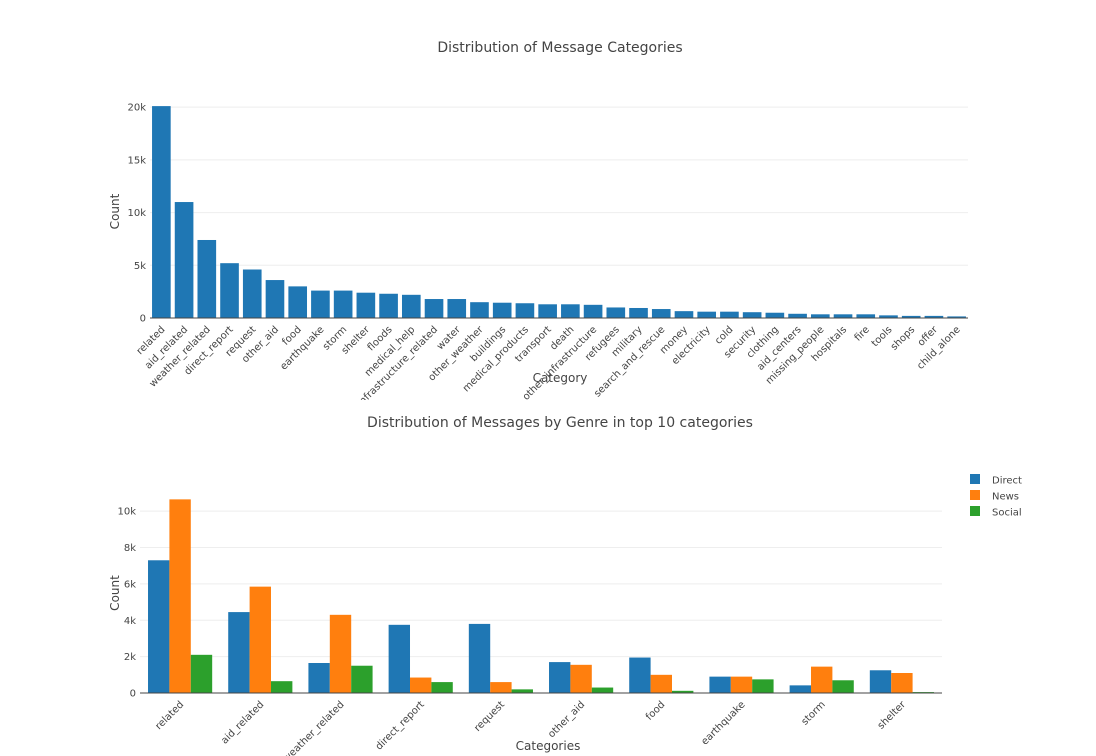  Describe the element at coordinates (130, 548) in the screenshot. I see `y-tick-label: 8k` at that location.